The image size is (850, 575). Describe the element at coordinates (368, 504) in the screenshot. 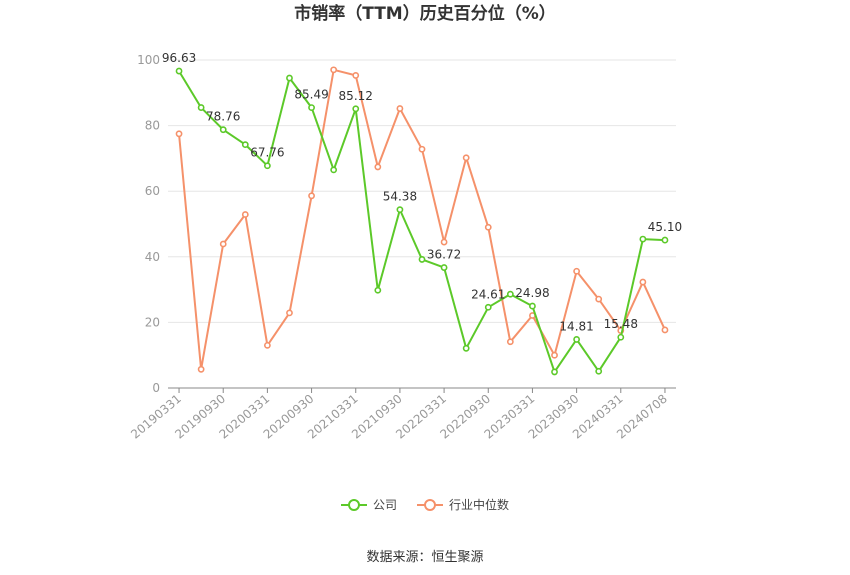

I see `legend-item-company: 公司` at that location.